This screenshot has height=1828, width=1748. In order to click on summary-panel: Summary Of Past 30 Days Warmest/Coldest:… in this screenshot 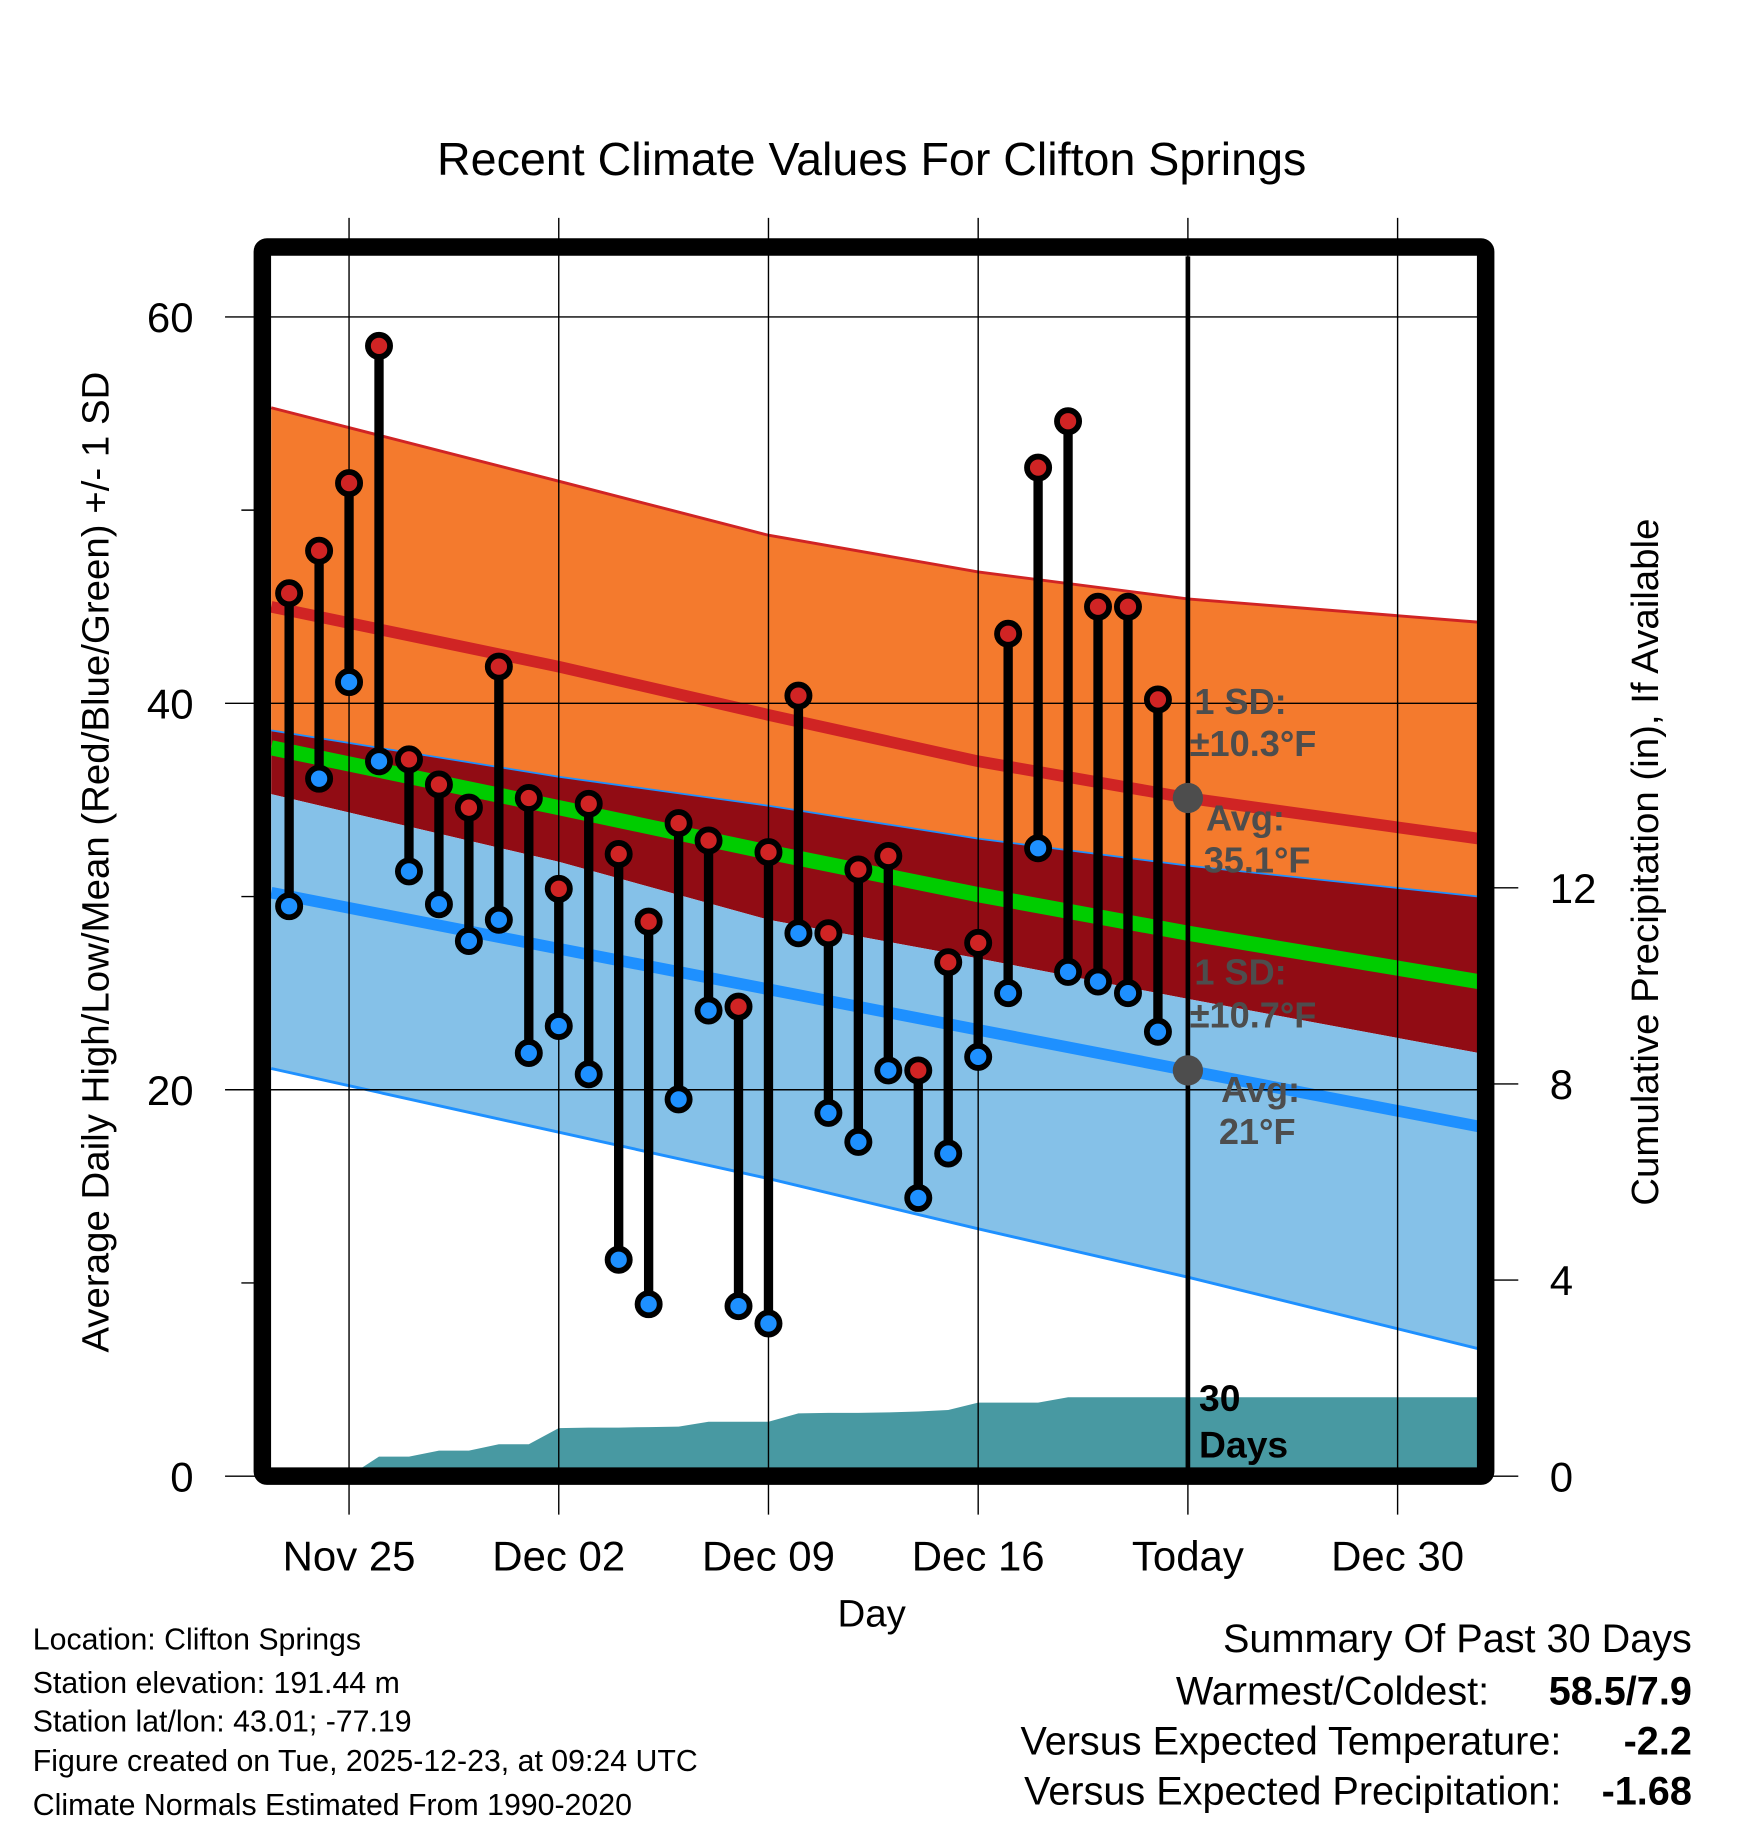, I will do `click(1355, 1715)`.